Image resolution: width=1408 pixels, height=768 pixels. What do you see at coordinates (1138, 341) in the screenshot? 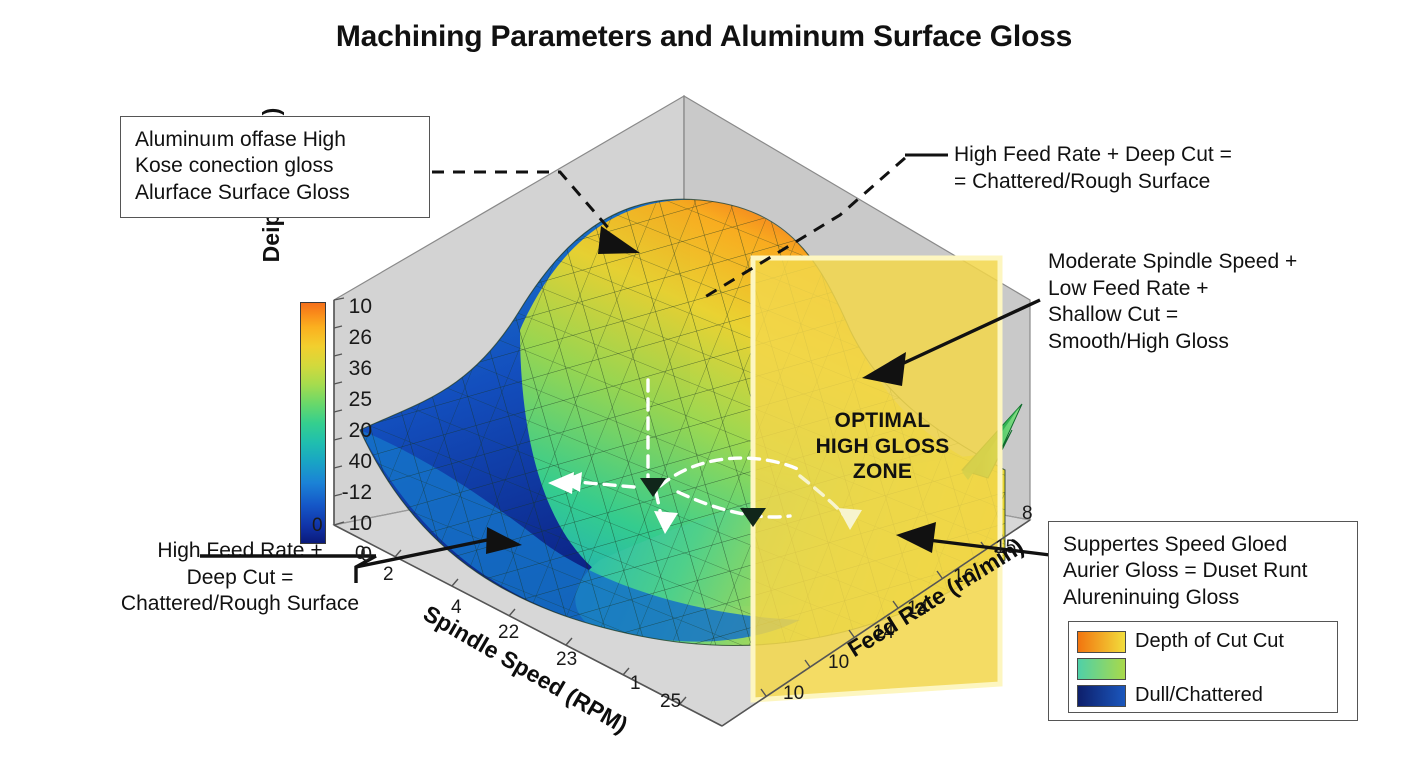
I see `callout-mid-right-line-4: Smooth/High Gloss` at bounding box center [1138, 341].